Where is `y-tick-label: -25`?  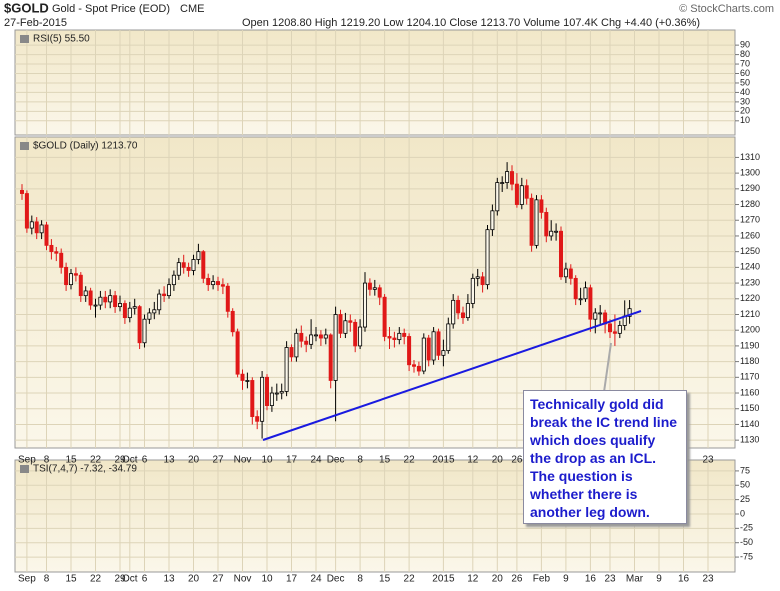
y-tick-label: -25 is located at coordinates (746, 528).